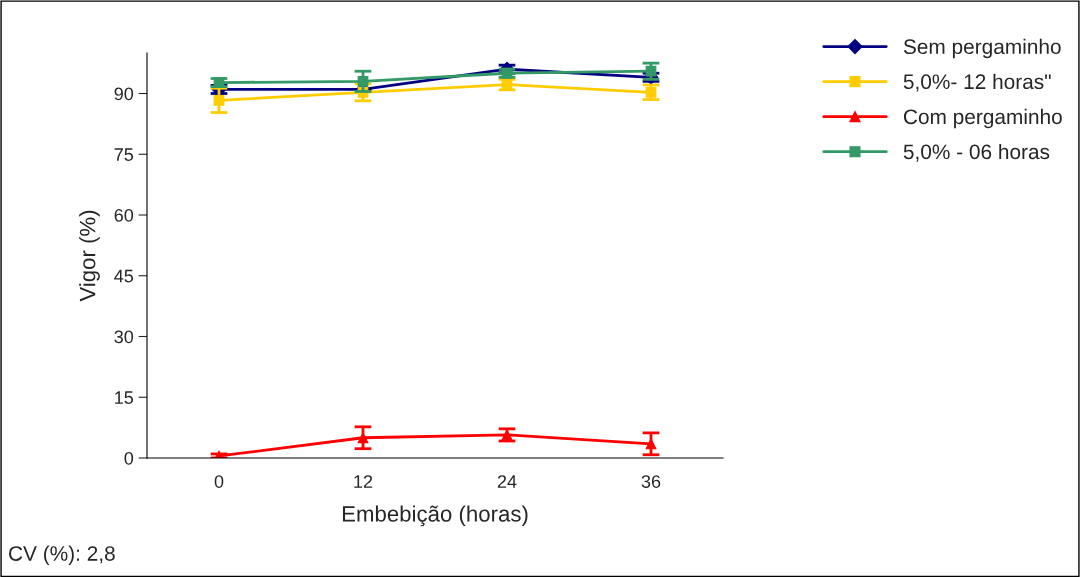 This screenshot has height=577, width=1080. Describe the element at coordinates (435, 516) in the screenshot. I see `x-axis-title: Embebição (horas)` at that location.